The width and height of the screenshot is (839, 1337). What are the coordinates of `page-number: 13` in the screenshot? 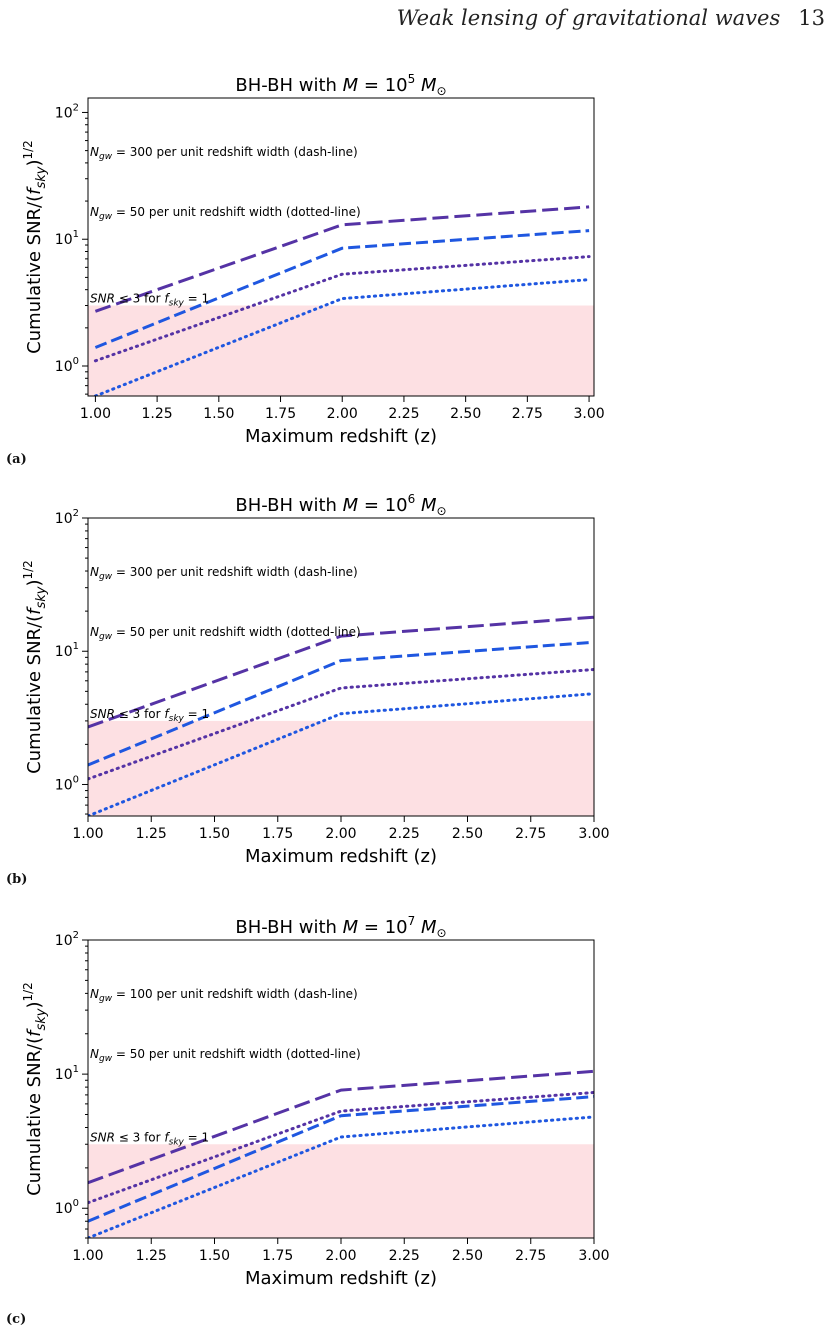 It's located at (811, 18).